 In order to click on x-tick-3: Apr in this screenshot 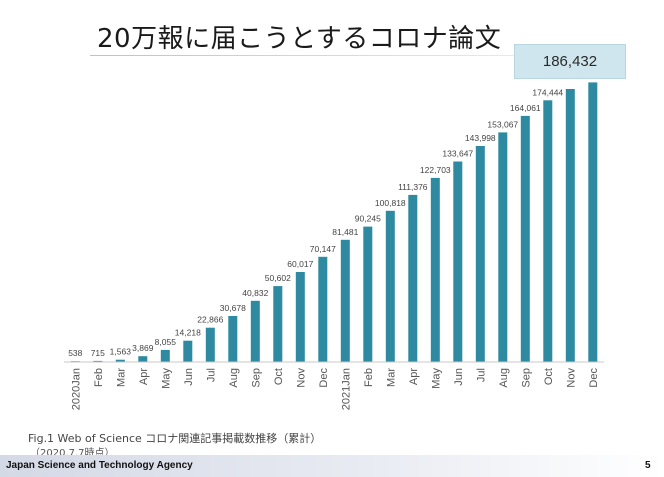, I will do `click(144, 376)`.